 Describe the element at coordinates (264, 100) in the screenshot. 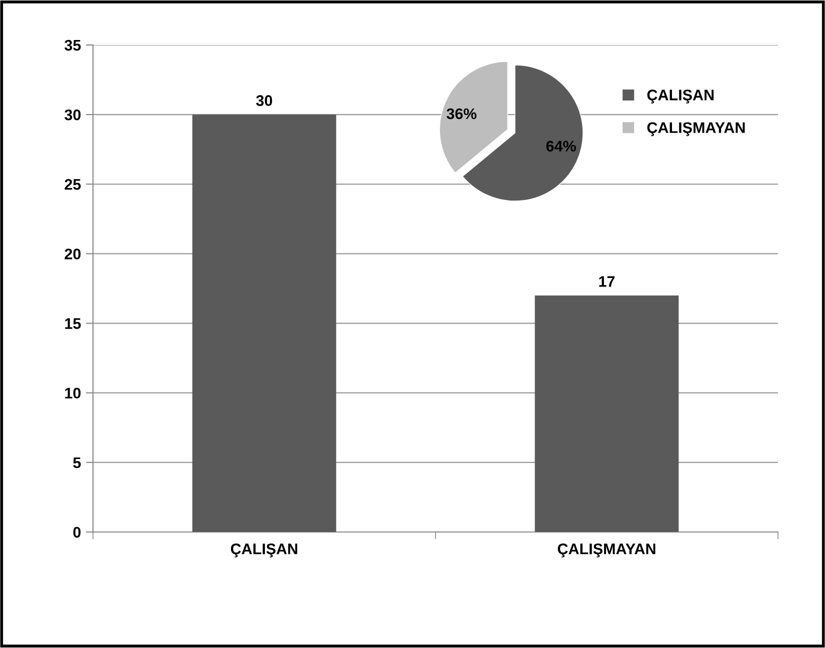

I see `data-label: 30` at that location.